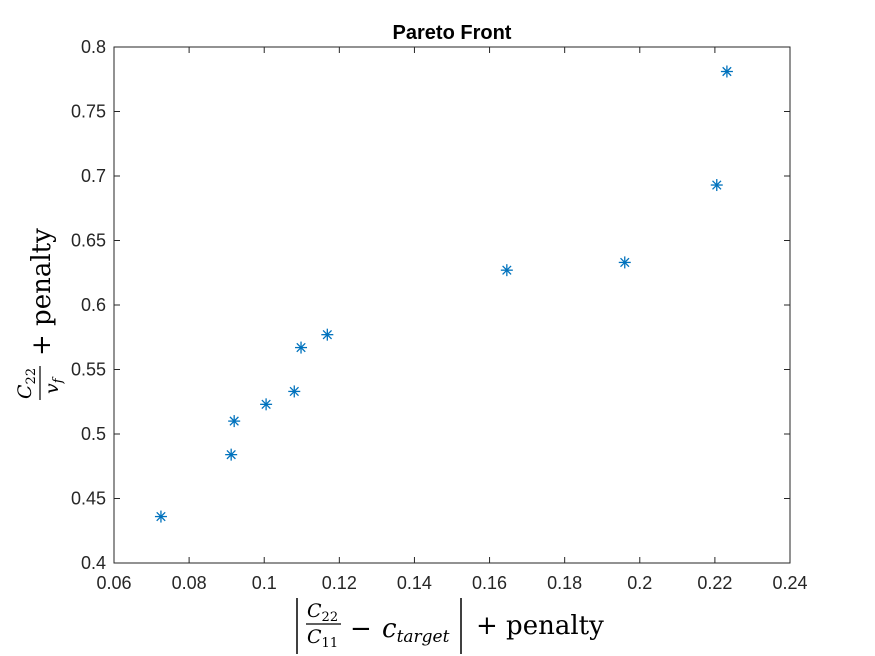  What do you see at coordinates (414, 583) in the screenshot?
I see `x-tick-label: 0.14` at bounding box center [414, 583].